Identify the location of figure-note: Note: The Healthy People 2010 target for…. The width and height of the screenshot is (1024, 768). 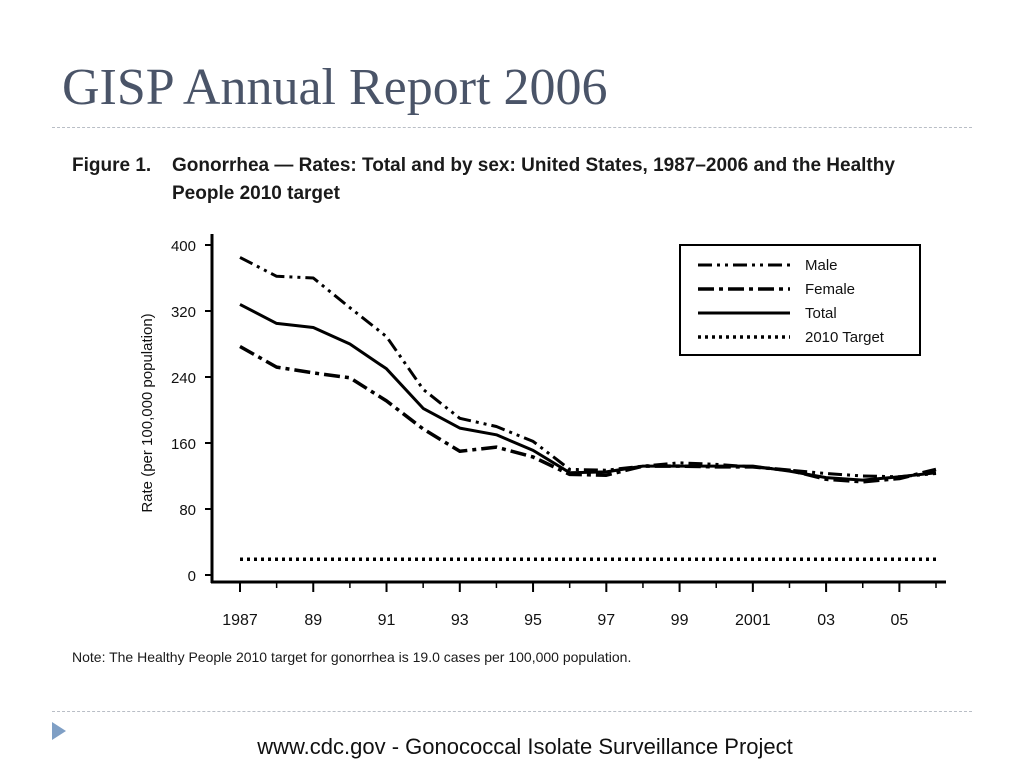
(352, 657).